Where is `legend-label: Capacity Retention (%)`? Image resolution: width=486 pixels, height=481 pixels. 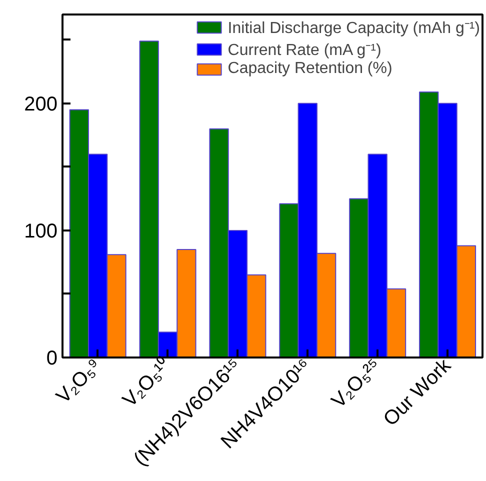
legend-label: Capacity Retention (%) is located at coordinates (310, 69).